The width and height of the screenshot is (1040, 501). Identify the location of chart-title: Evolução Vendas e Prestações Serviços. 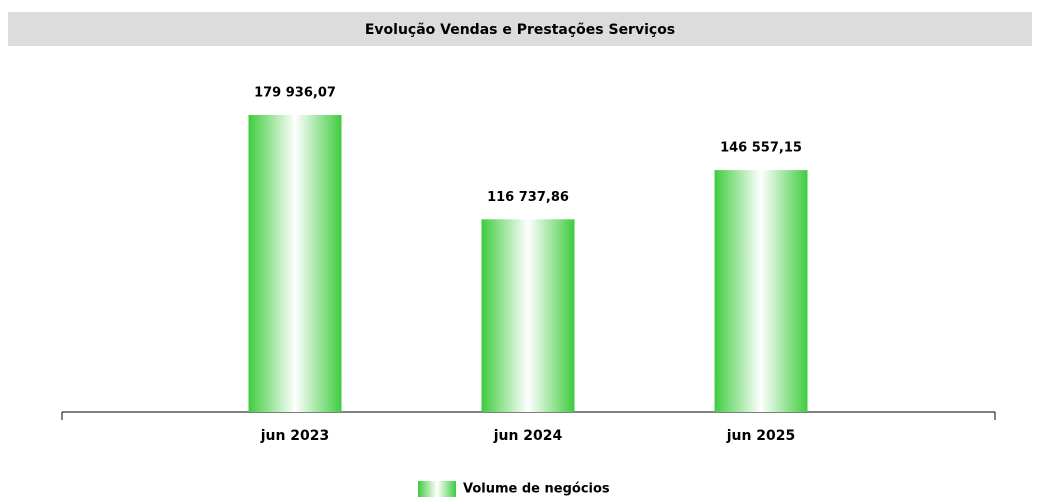
(520, 30).